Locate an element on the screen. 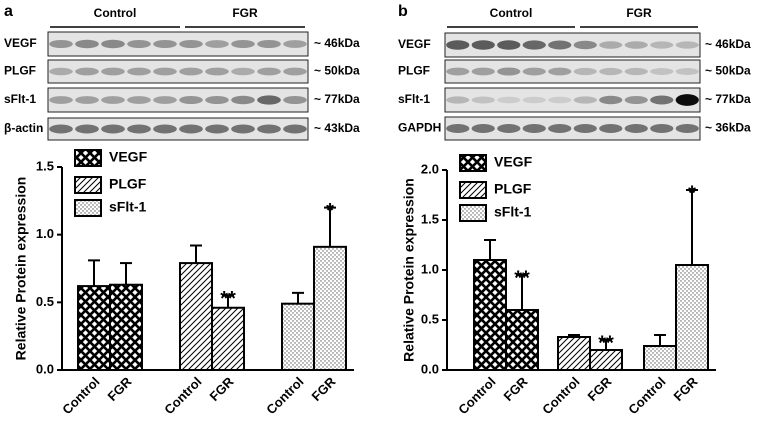  protein-label: β-actin is located at coordinates (23, 128).